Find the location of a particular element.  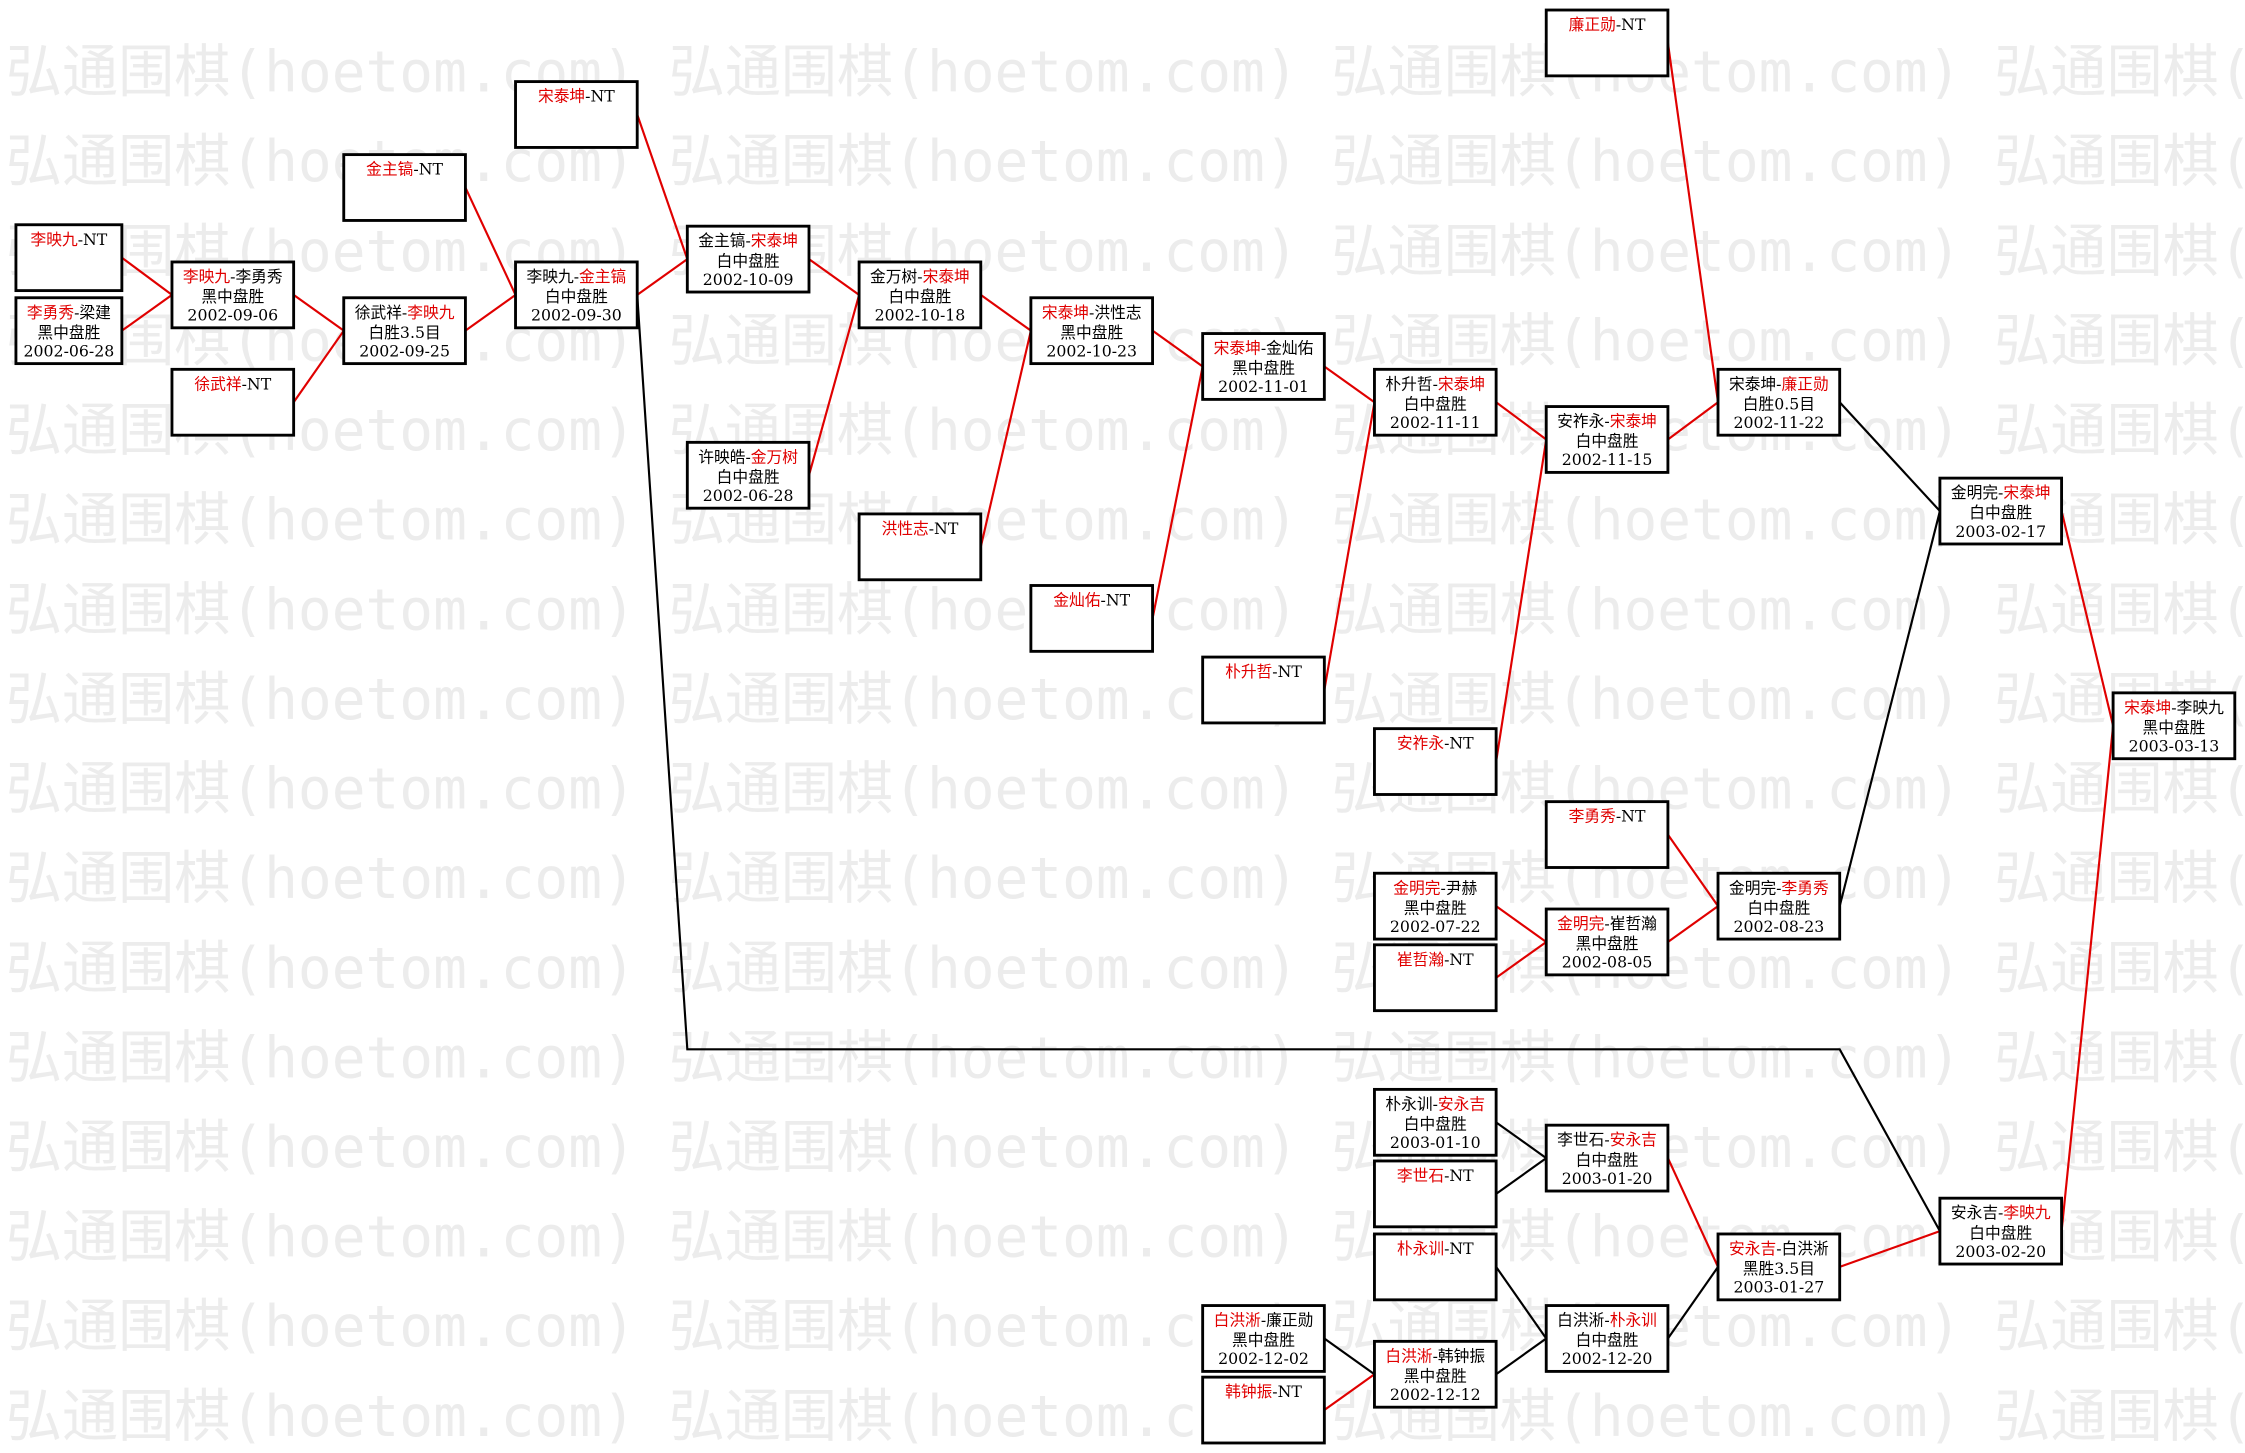

match-node: 韩钟振-NT is located at coordinates (1263, 1410).